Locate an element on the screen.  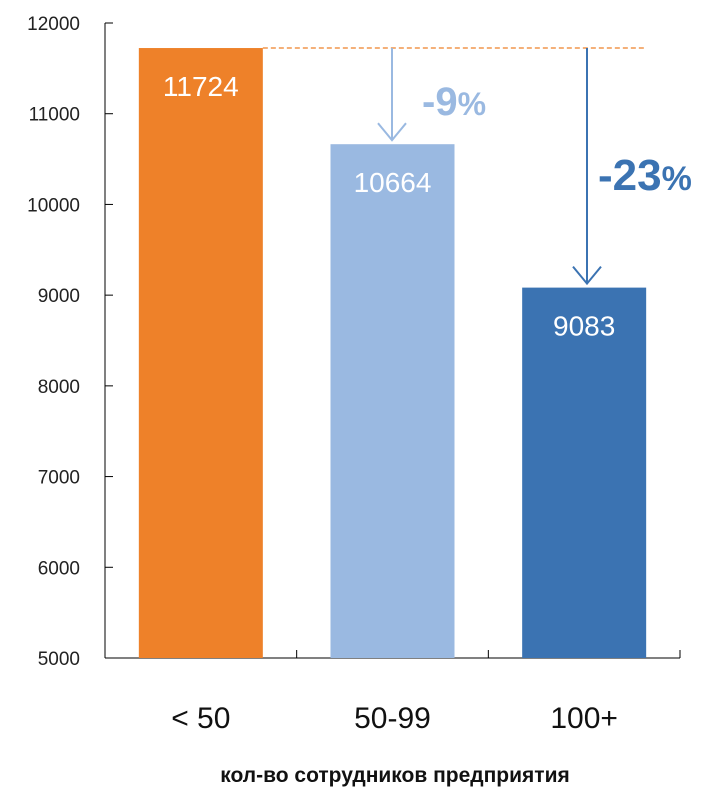
x-category-label: < 50 is located at coordinates (200, 718).